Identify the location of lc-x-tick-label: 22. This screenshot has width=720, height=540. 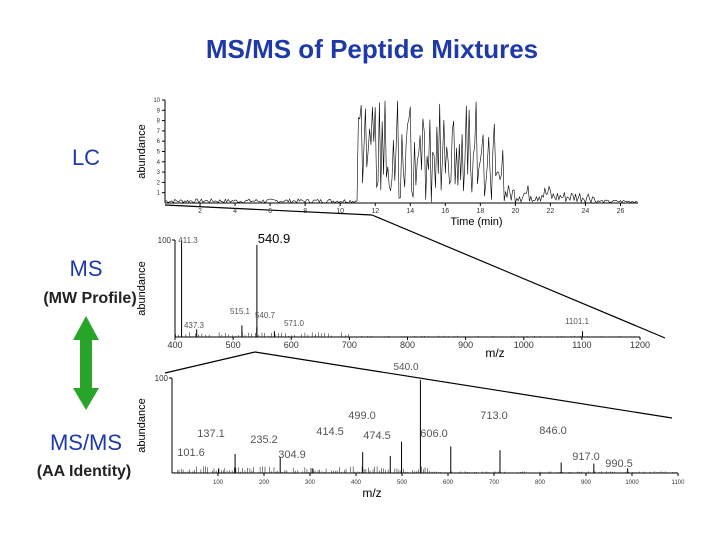
(551, 211).